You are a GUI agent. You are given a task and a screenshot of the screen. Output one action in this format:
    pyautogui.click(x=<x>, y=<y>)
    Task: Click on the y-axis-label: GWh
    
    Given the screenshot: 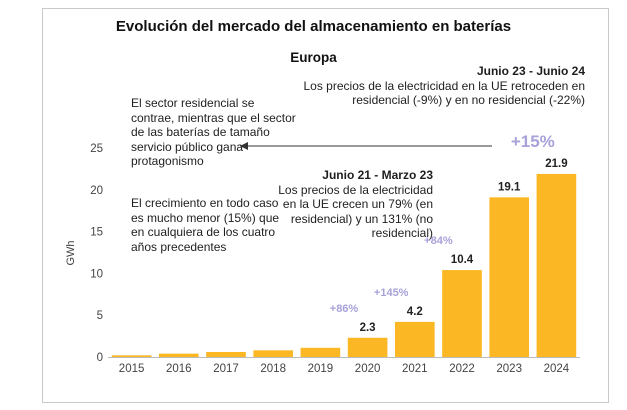 What is the action you would take?
    pyautogui.click(x=71, y=252)
    